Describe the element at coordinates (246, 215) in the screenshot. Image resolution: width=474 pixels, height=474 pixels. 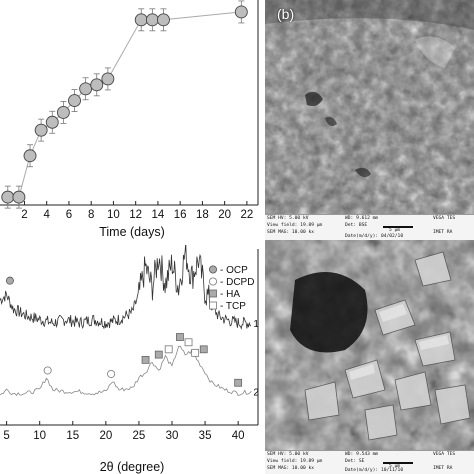
I see `kinetics-x-tick-label: 22` at that location.